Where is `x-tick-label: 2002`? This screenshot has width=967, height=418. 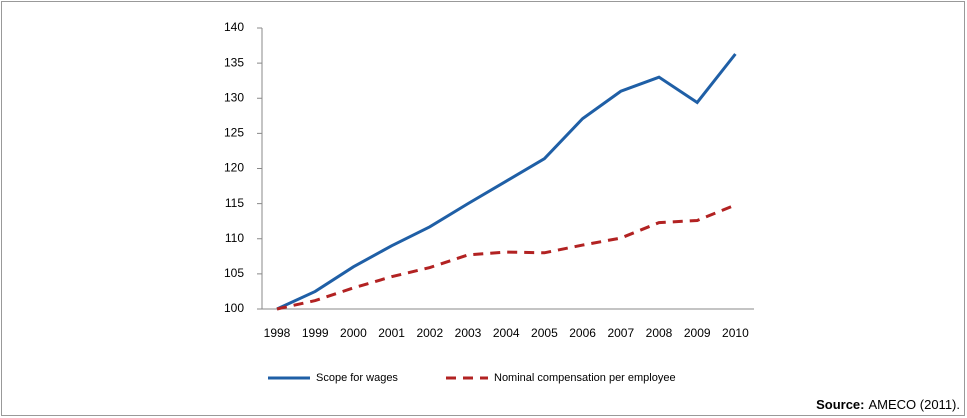
x-tick-label: 2002 is located at coordinates (429, 333).